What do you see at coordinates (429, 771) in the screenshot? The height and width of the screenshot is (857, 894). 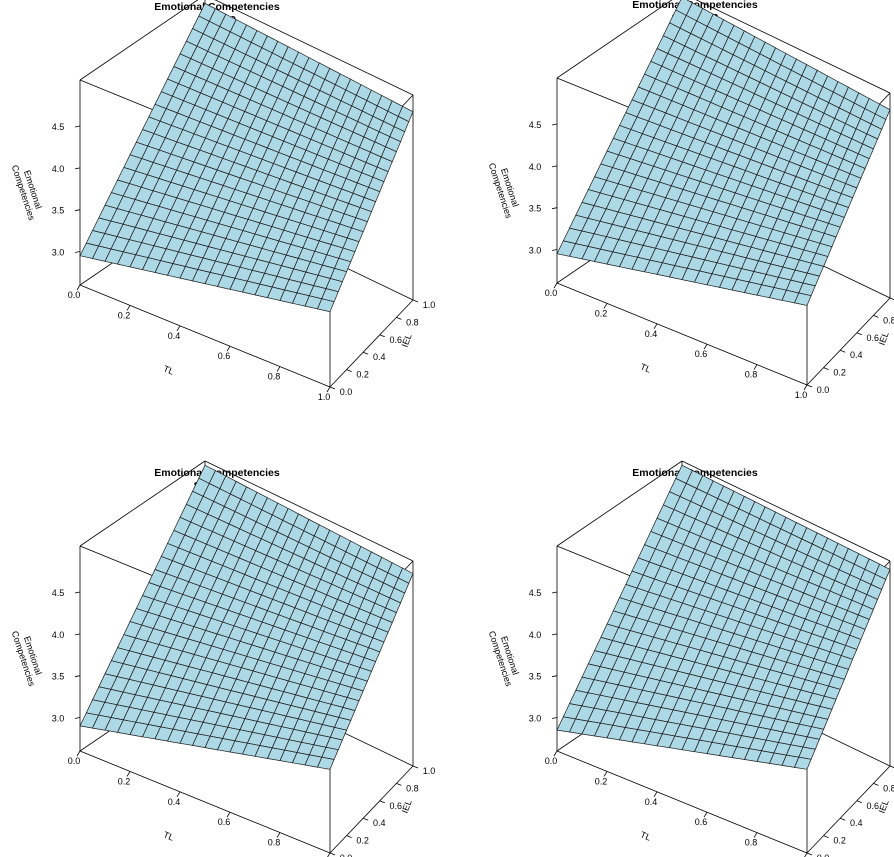 I see `iel-tick-label: 1.0` at bounding box center [429, 771].